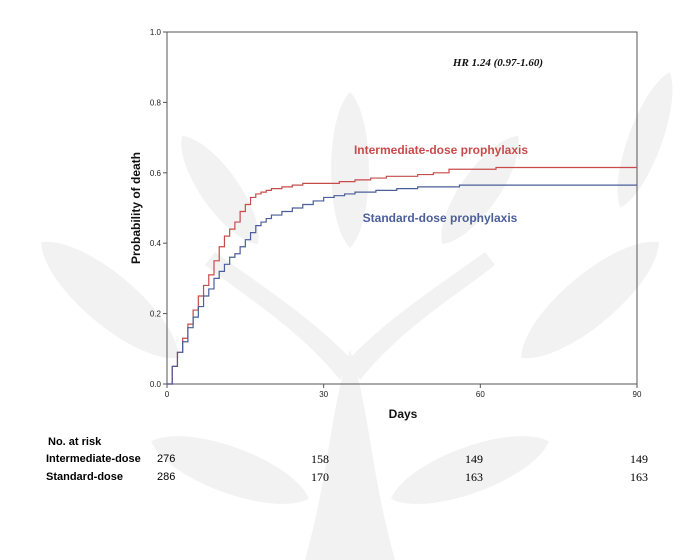 This screenshot has width=700, height=560. Describe the element at coordinates (75, 442) in the screenshot. I see `risk-table-title: No. at risk` at that location.